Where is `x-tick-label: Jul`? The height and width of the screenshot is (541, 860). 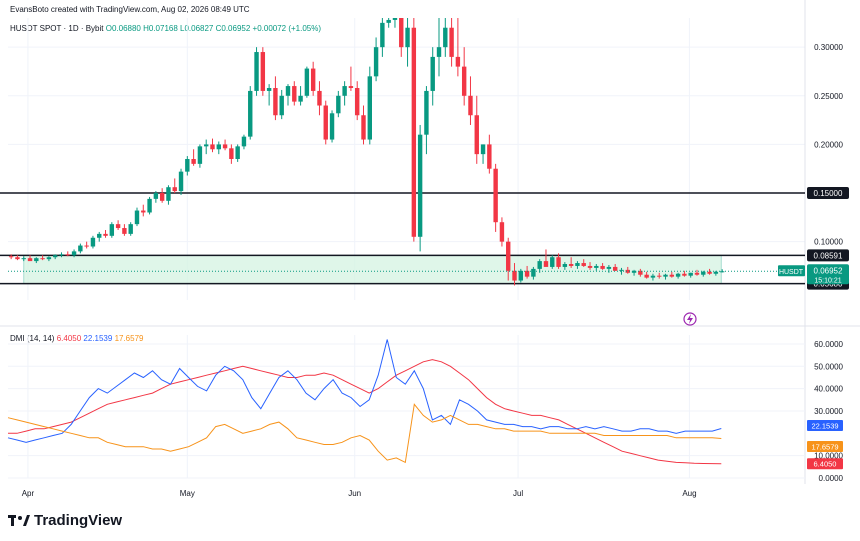
x-tick-label: Jul is located at coordinates (518, 493).